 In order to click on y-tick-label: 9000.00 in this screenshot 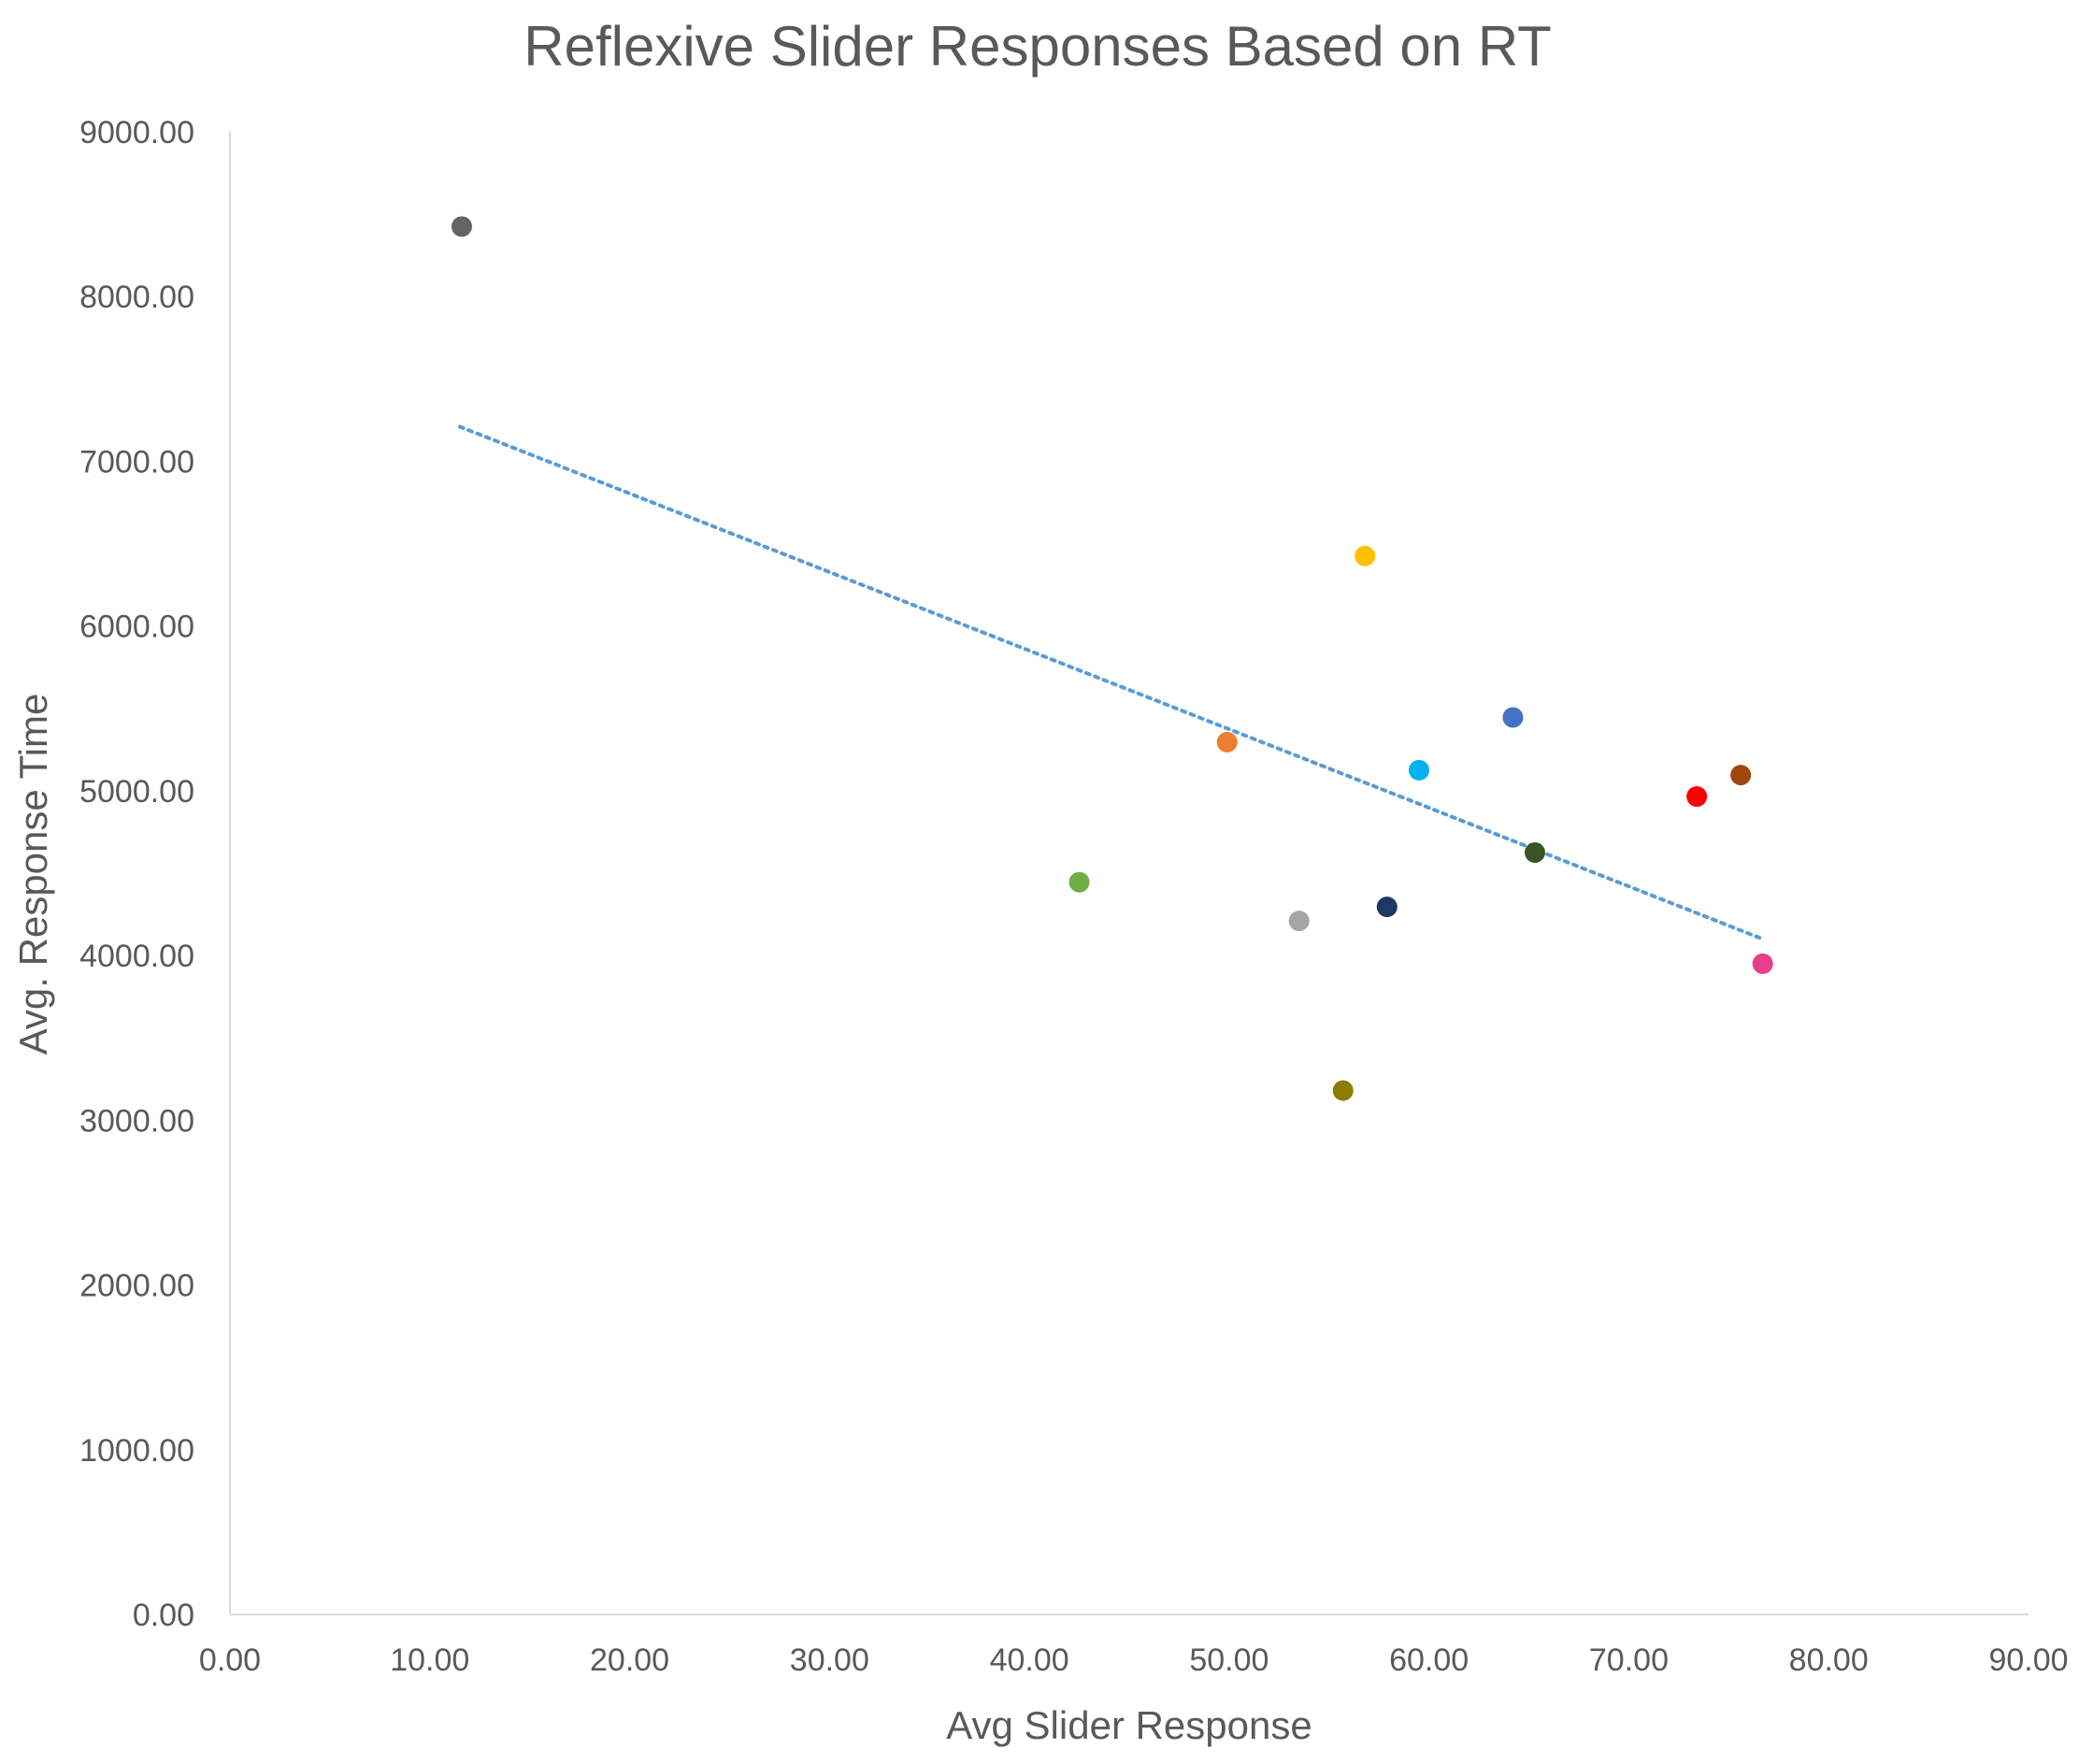, I will do `click(136, 133)`.